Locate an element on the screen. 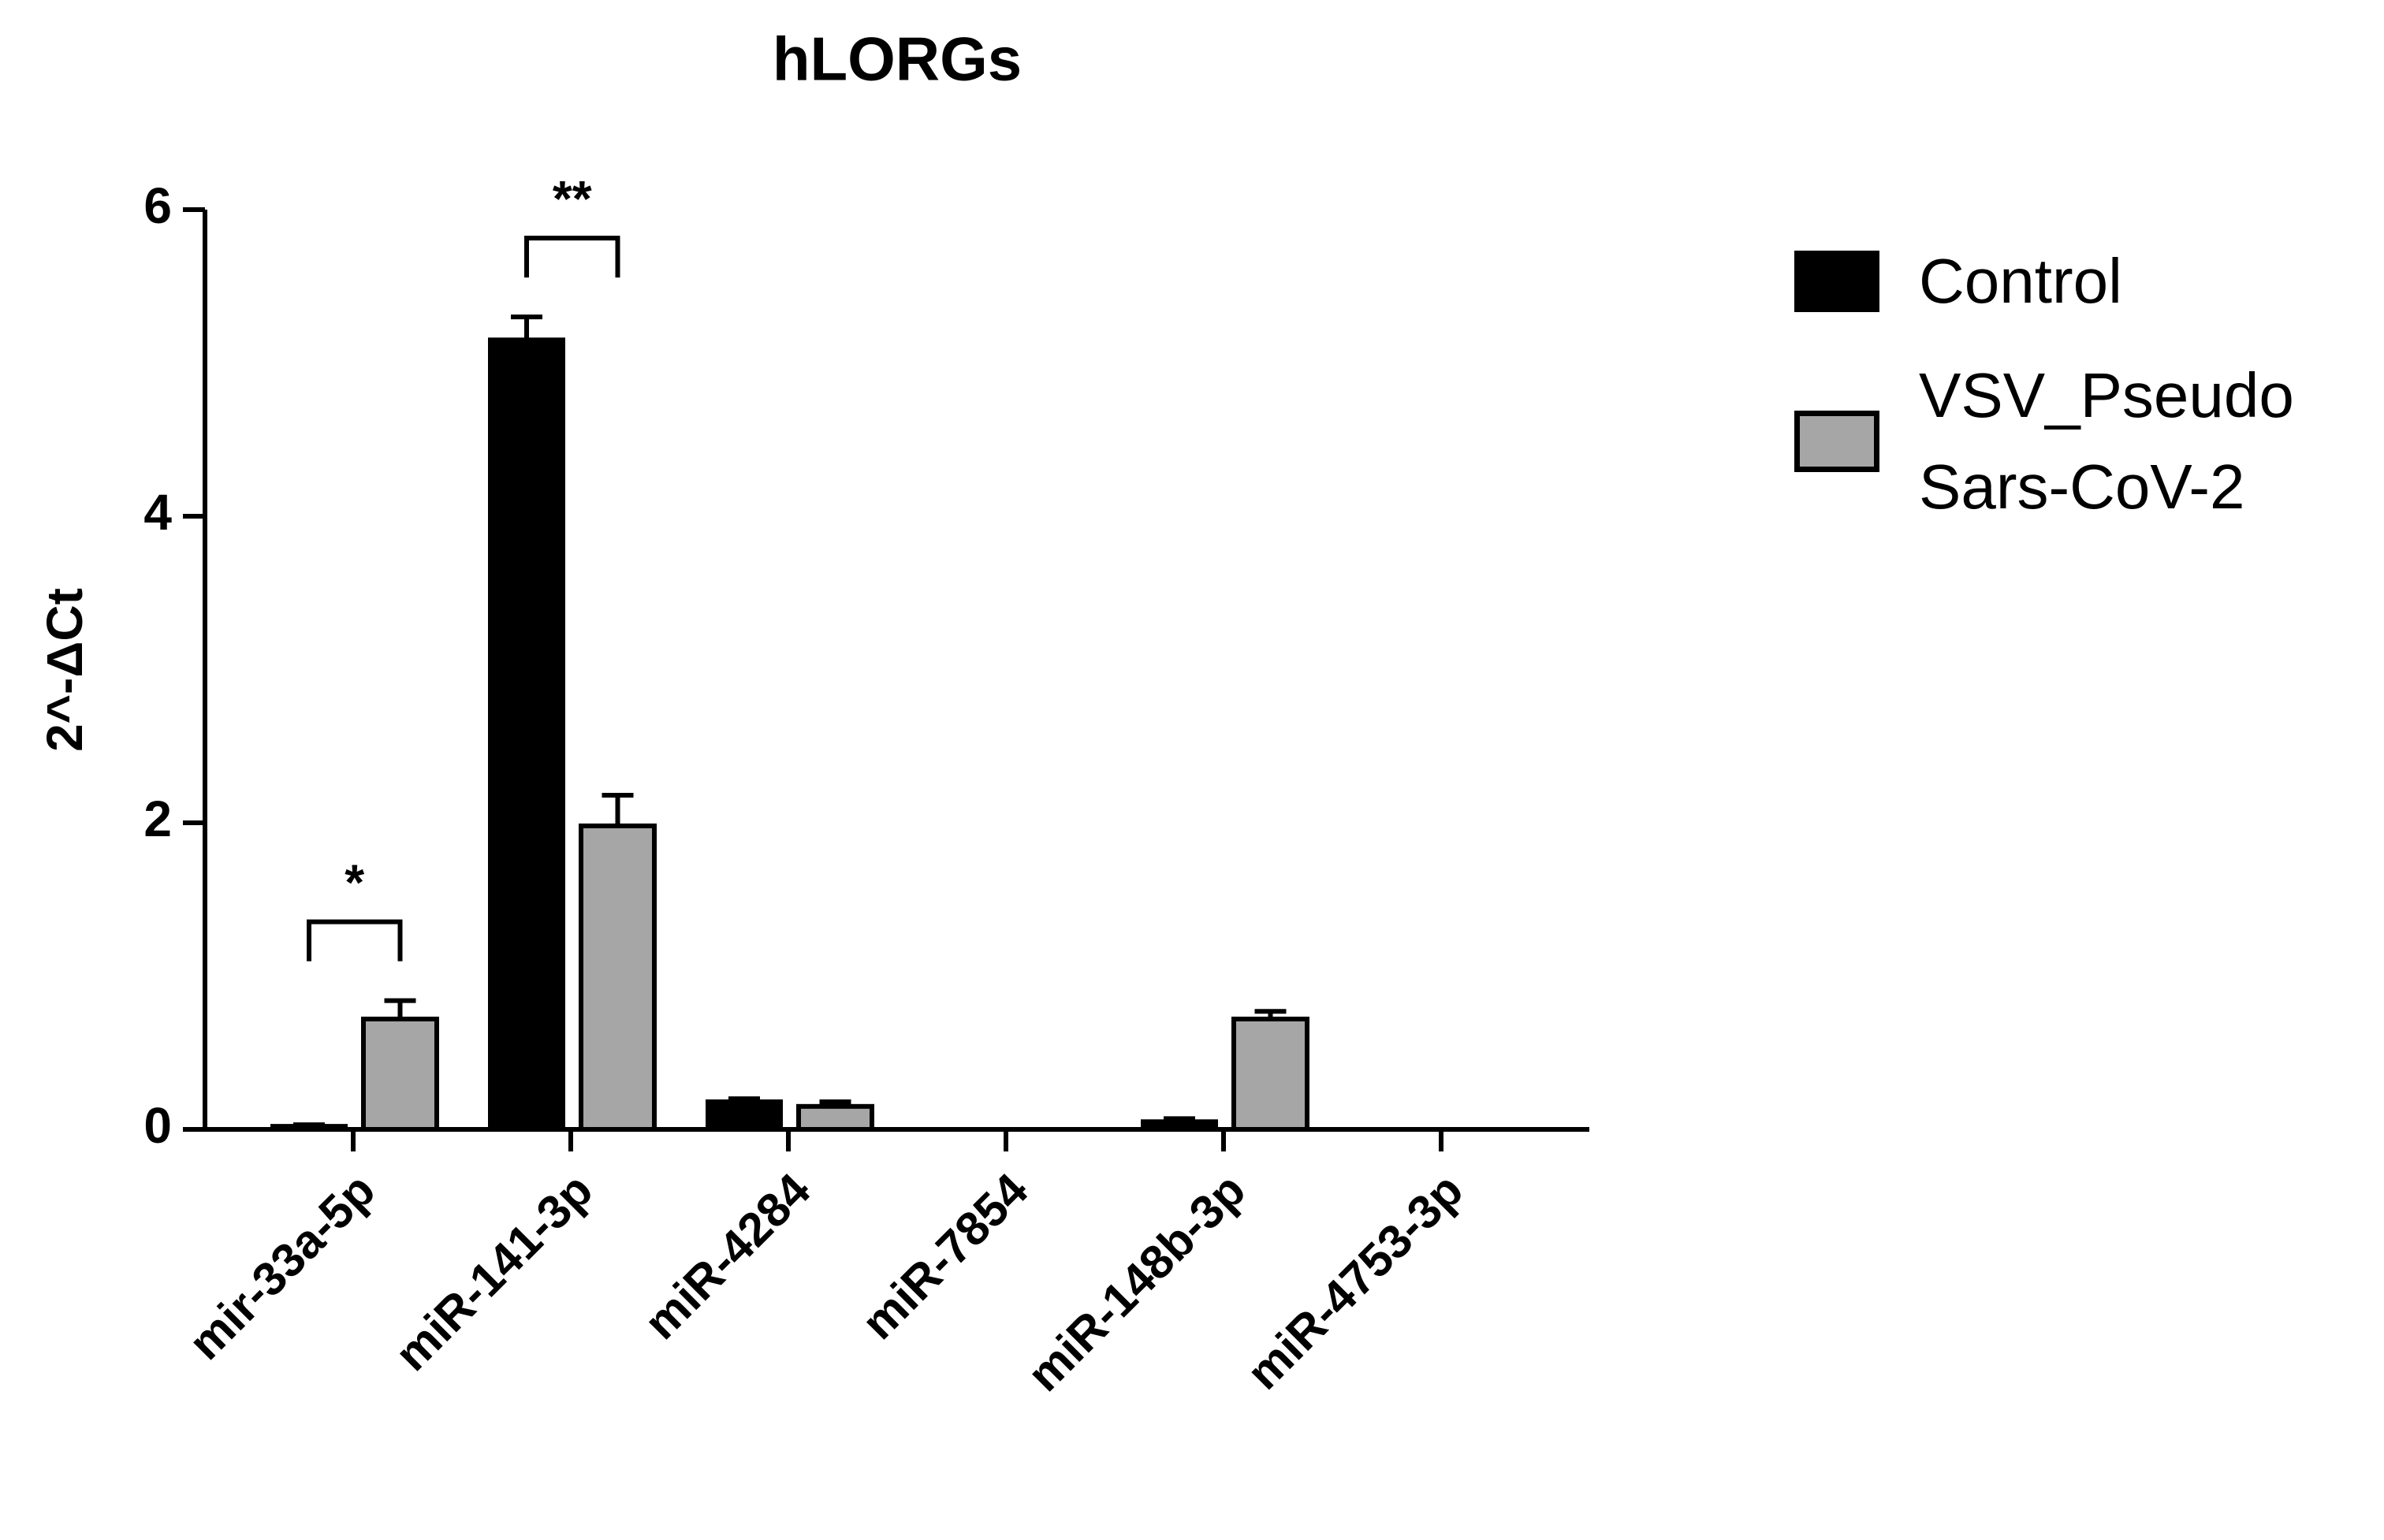 The width and height of the screenshot is (2384, 1540). legend-item: Control is located at coordinates (1958, 281).